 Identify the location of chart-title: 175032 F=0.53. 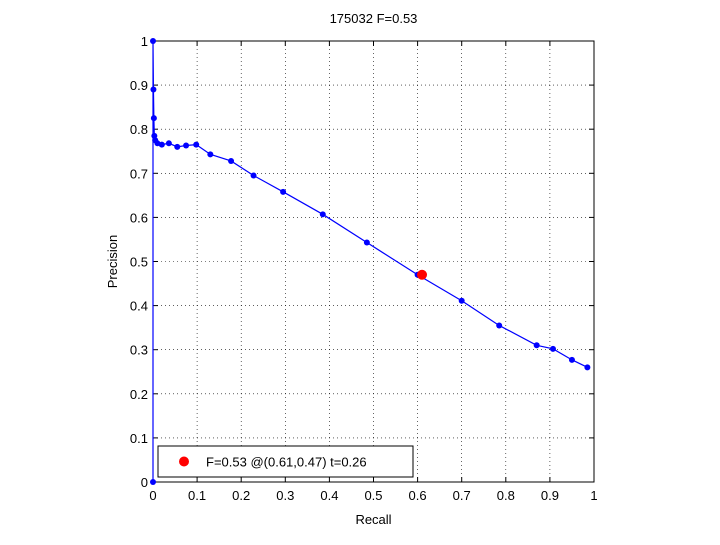
(374, 18).